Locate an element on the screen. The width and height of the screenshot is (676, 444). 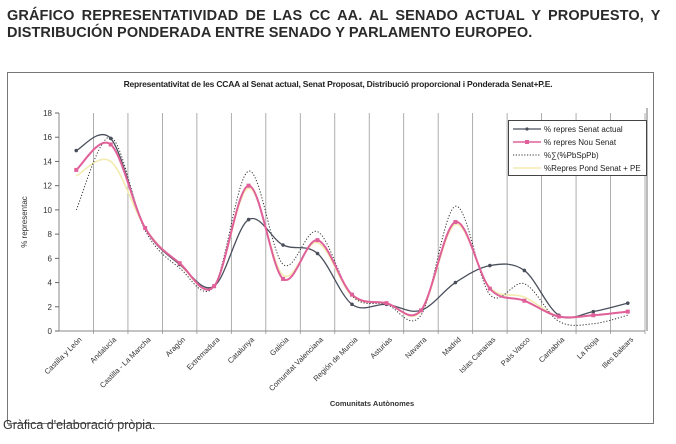
x-tick-label: Asturias is located at coordinates (381, 348).